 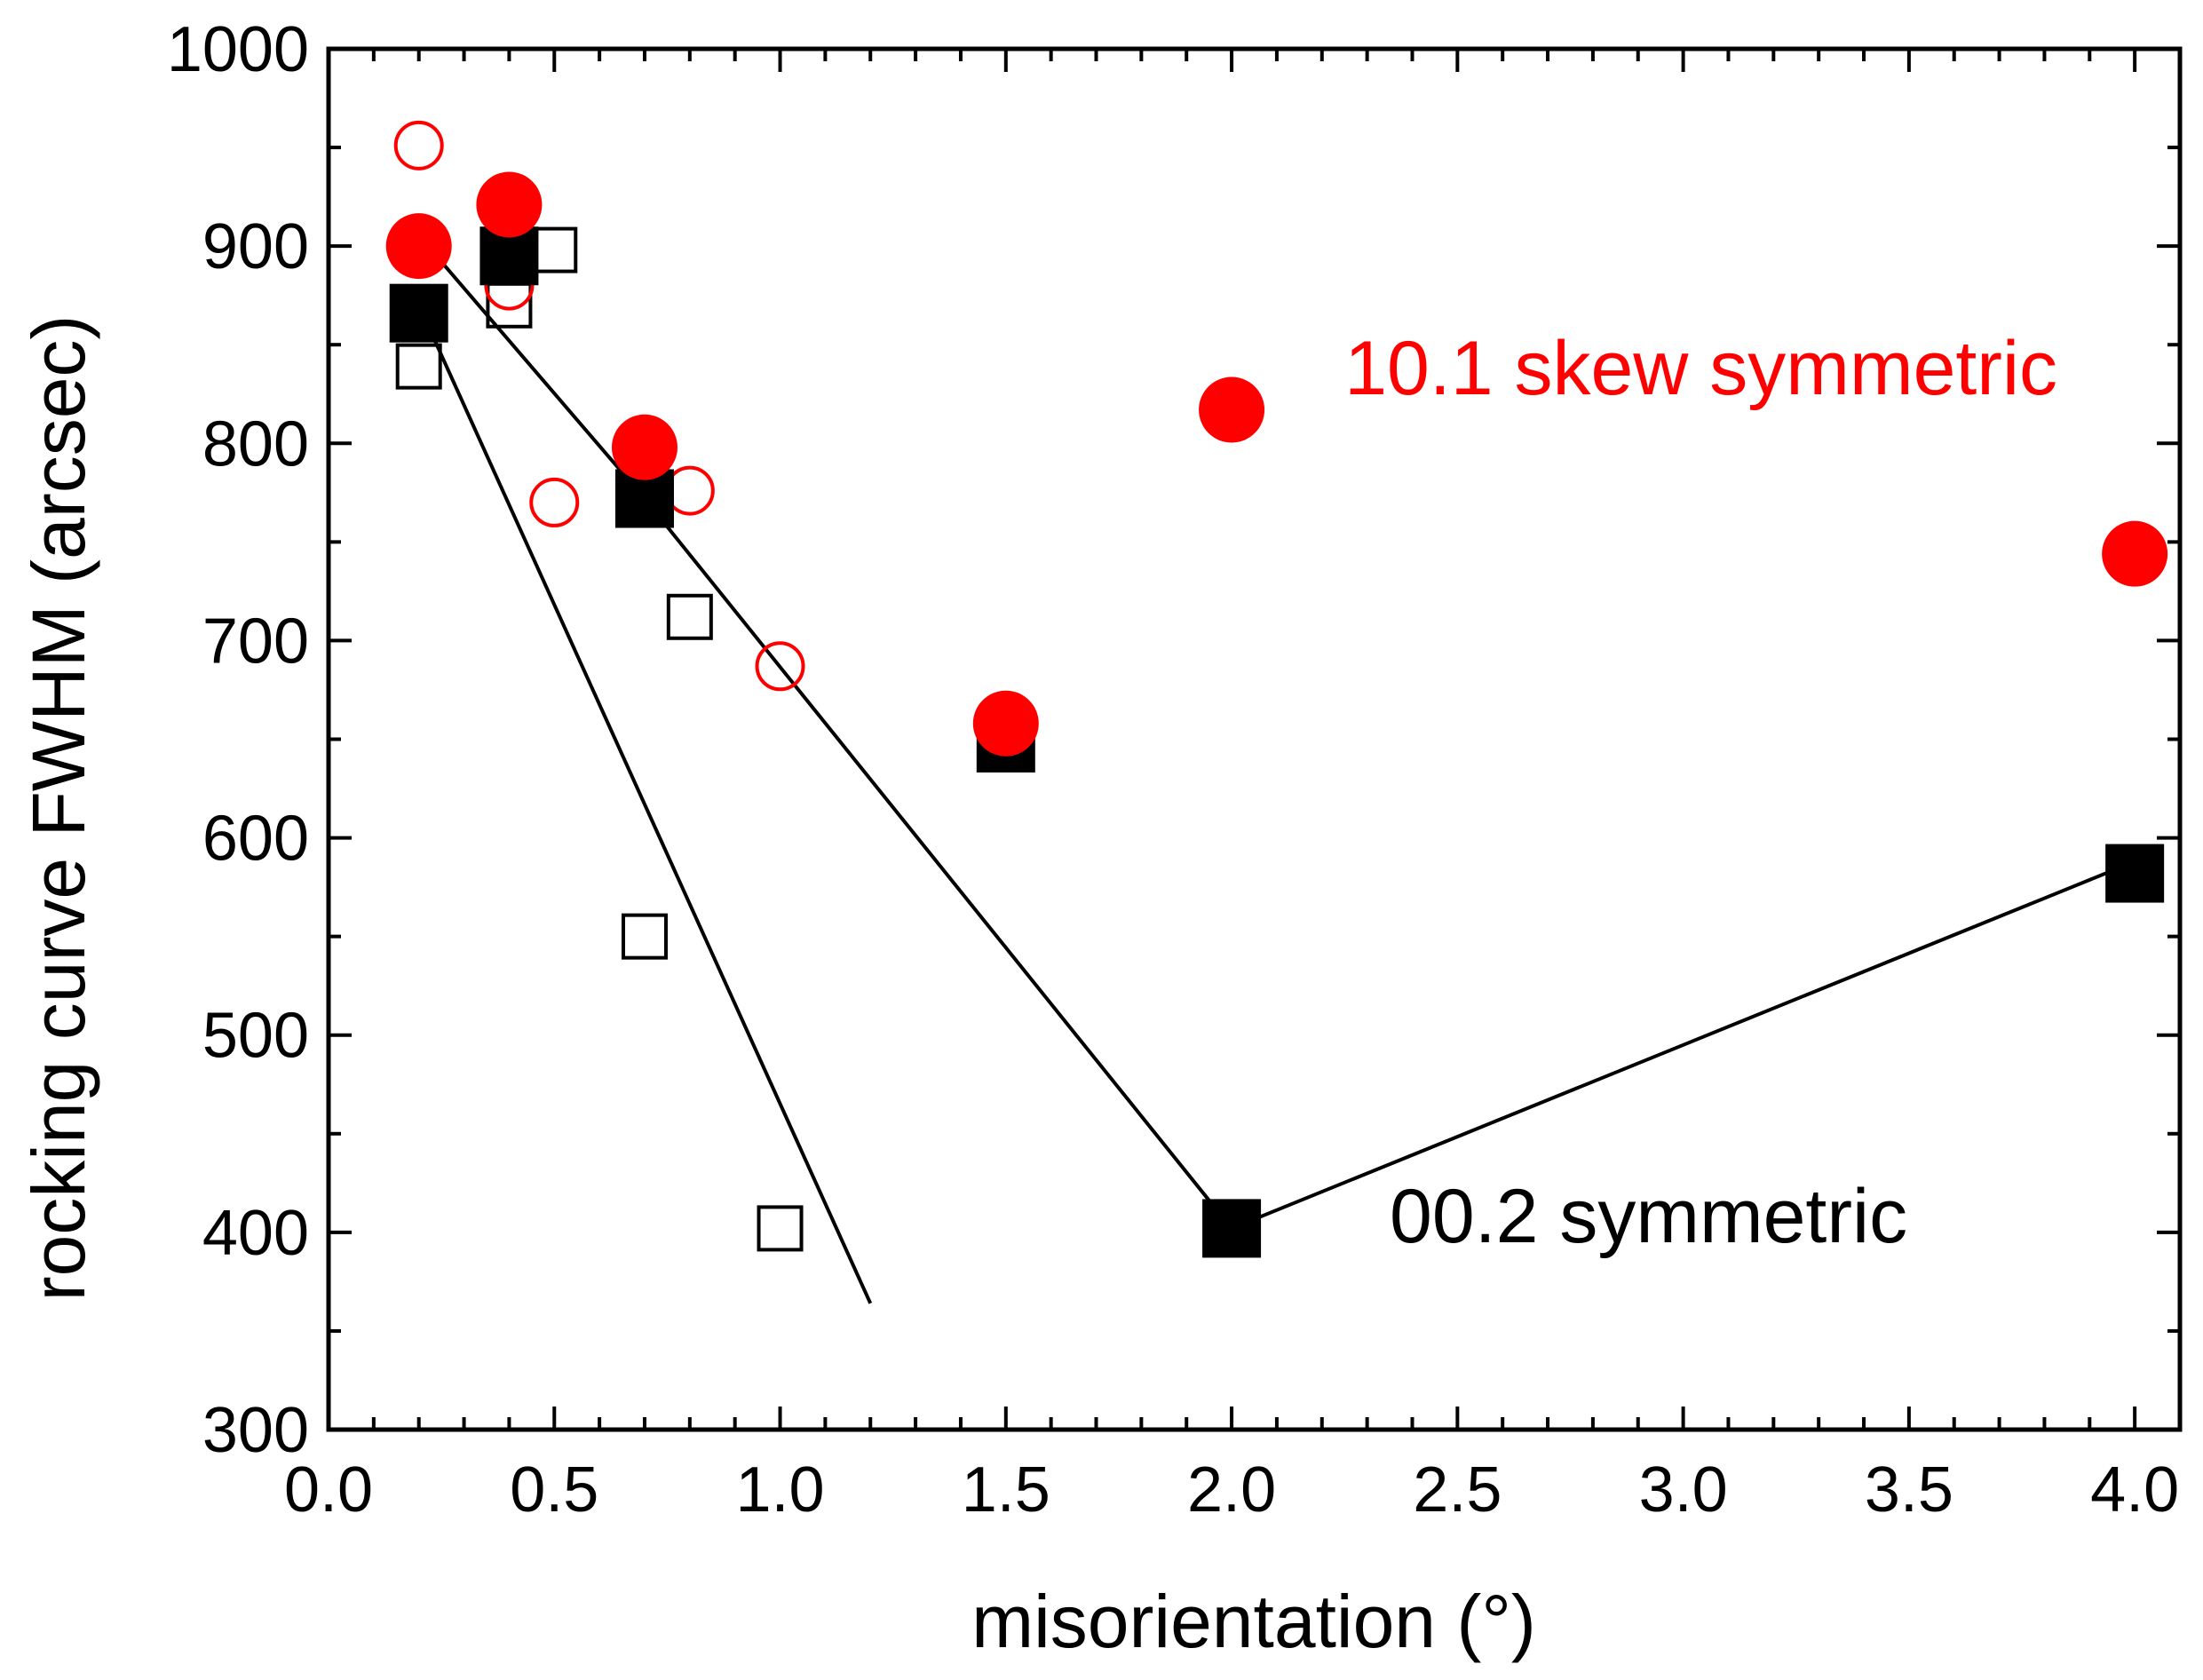 What do you see at coordinates (58, 808) in the screenshot?
I see `y-axis-title: rocking curve FWHM (arcsec)` at bounding box center [58, 808].